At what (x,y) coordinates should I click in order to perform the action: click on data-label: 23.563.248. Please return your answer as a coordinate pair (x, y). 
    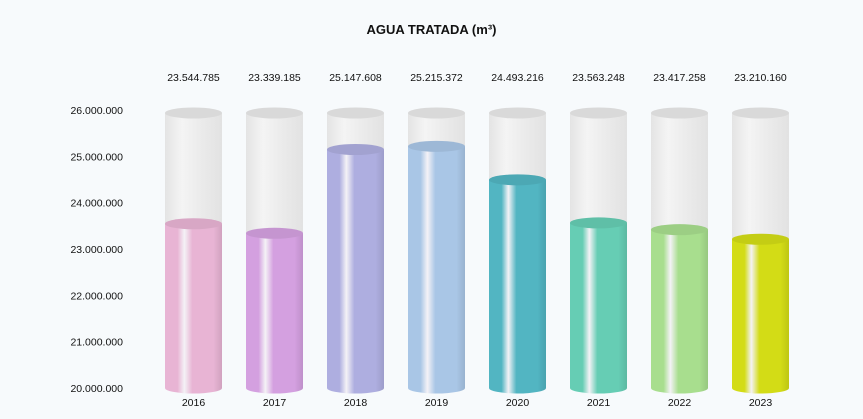
    Looking at the image, I should click on (598, 78).